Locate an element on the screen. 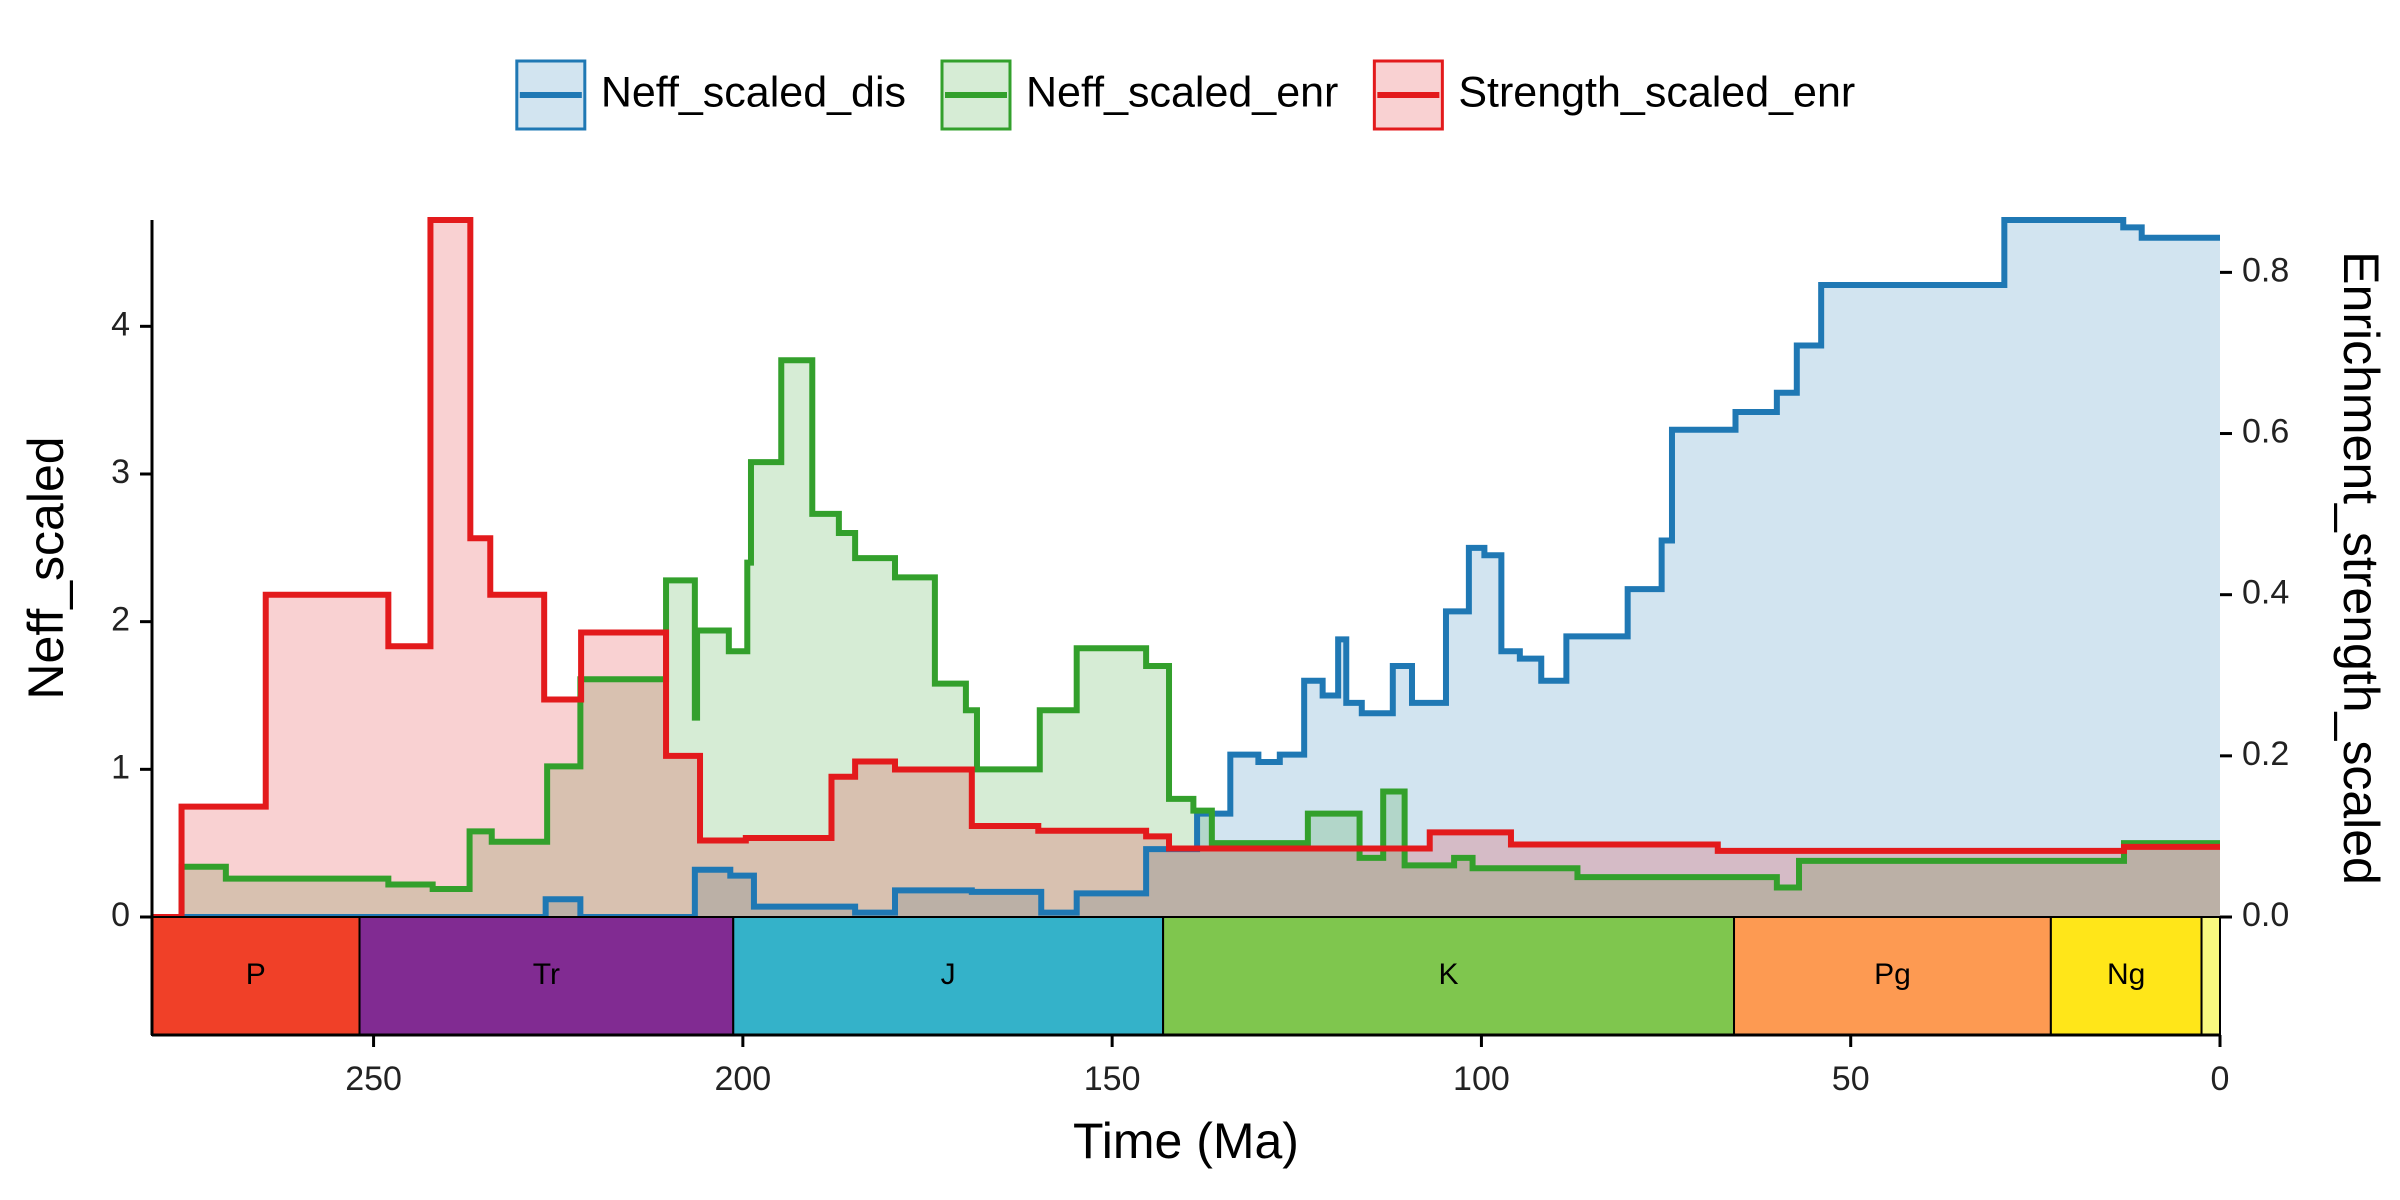 This screenshot has height=1200, width=2400. period-label: K is located at coordinates (1449, 974).